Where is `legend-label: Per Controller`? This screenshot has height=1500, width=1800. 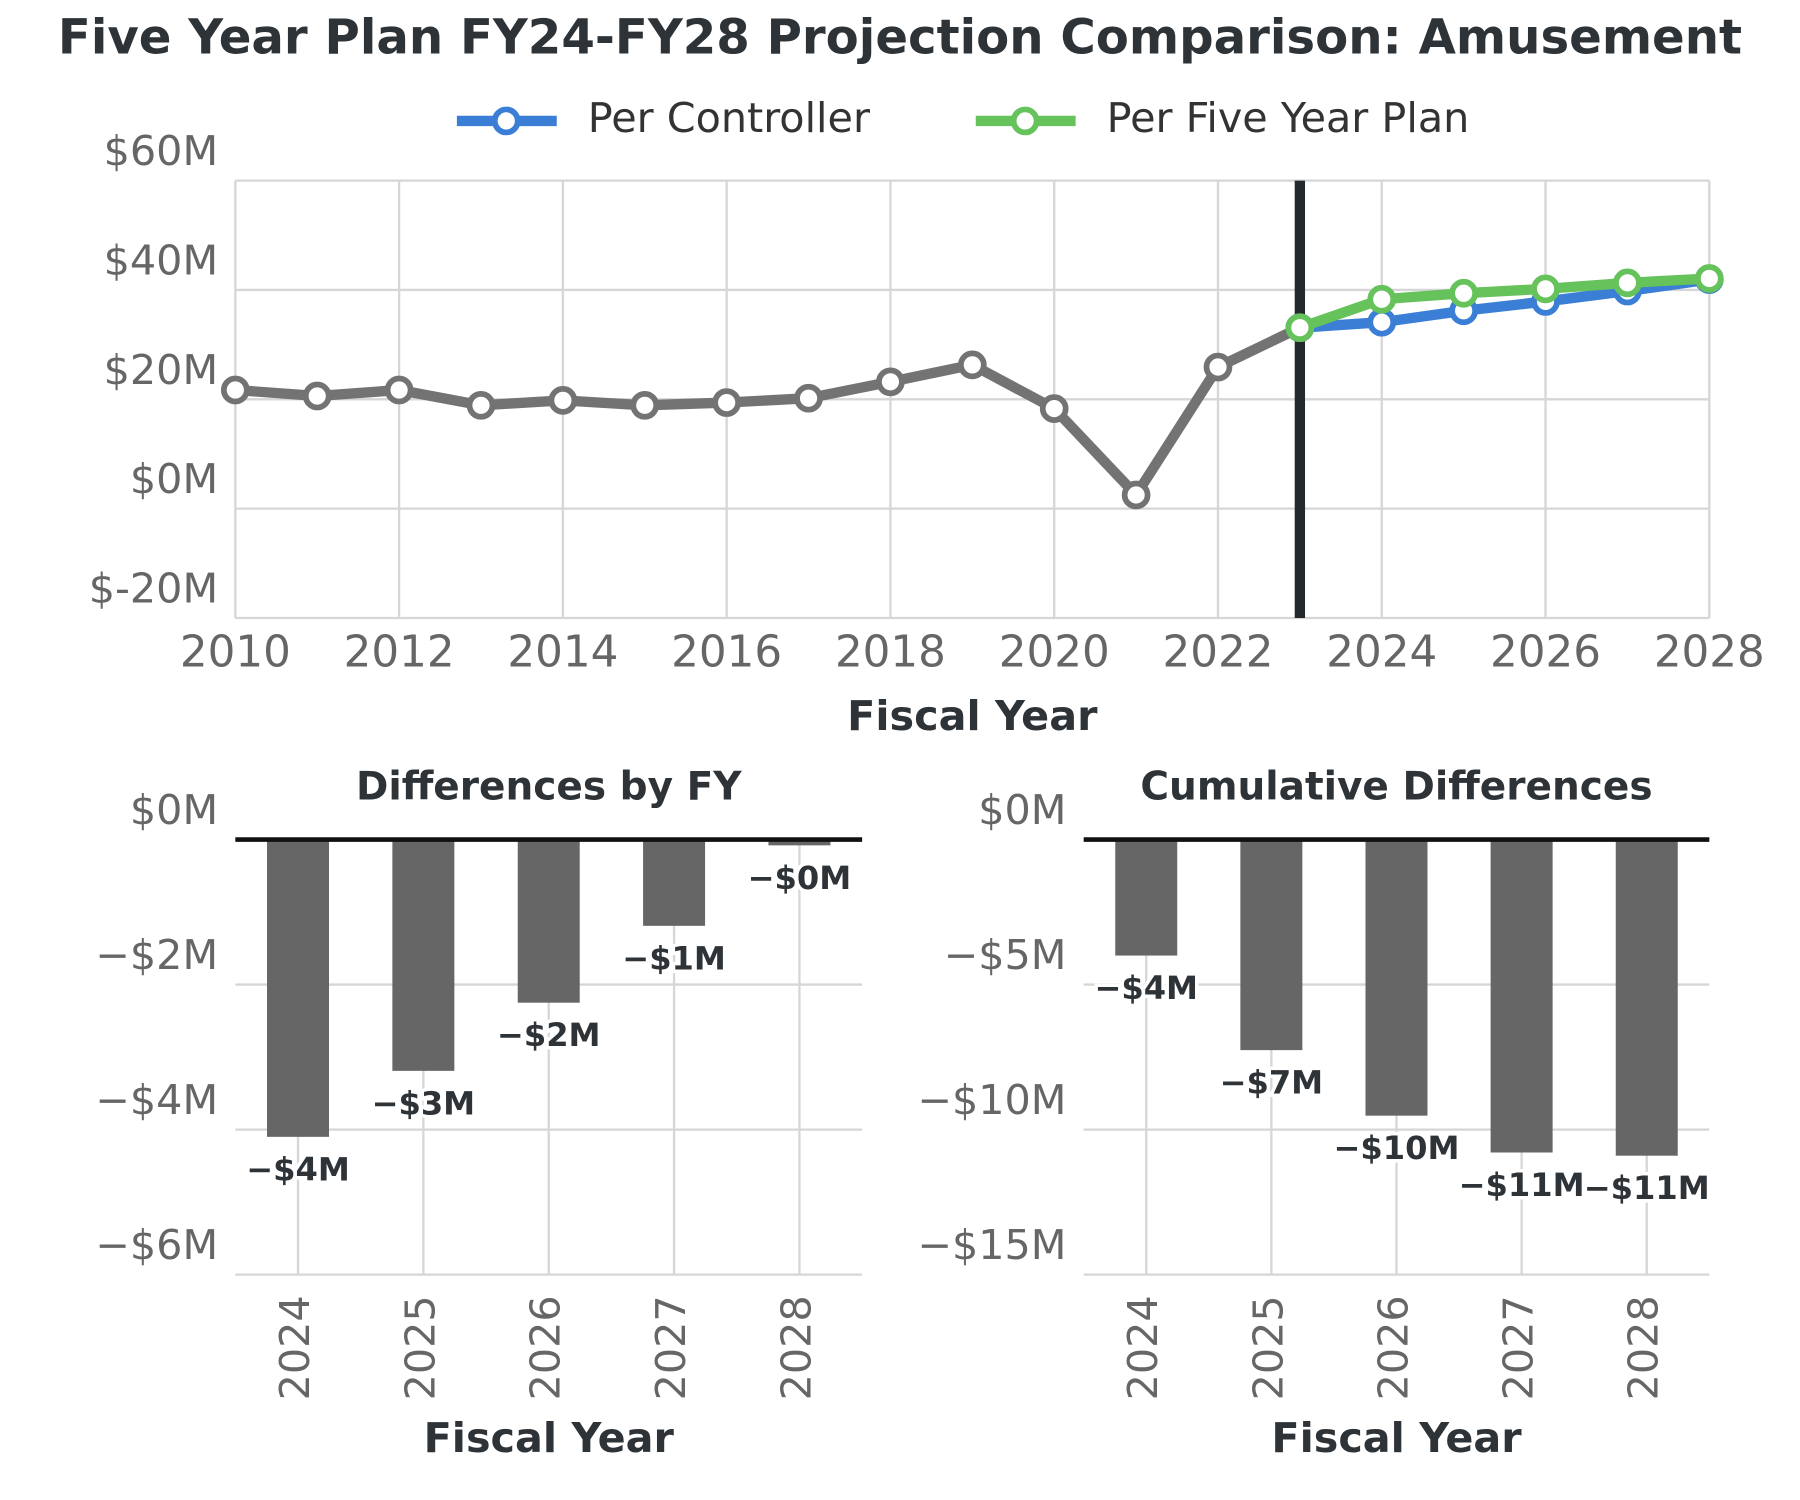
legend-label: Per Controller is located at coordinates (729, 118).